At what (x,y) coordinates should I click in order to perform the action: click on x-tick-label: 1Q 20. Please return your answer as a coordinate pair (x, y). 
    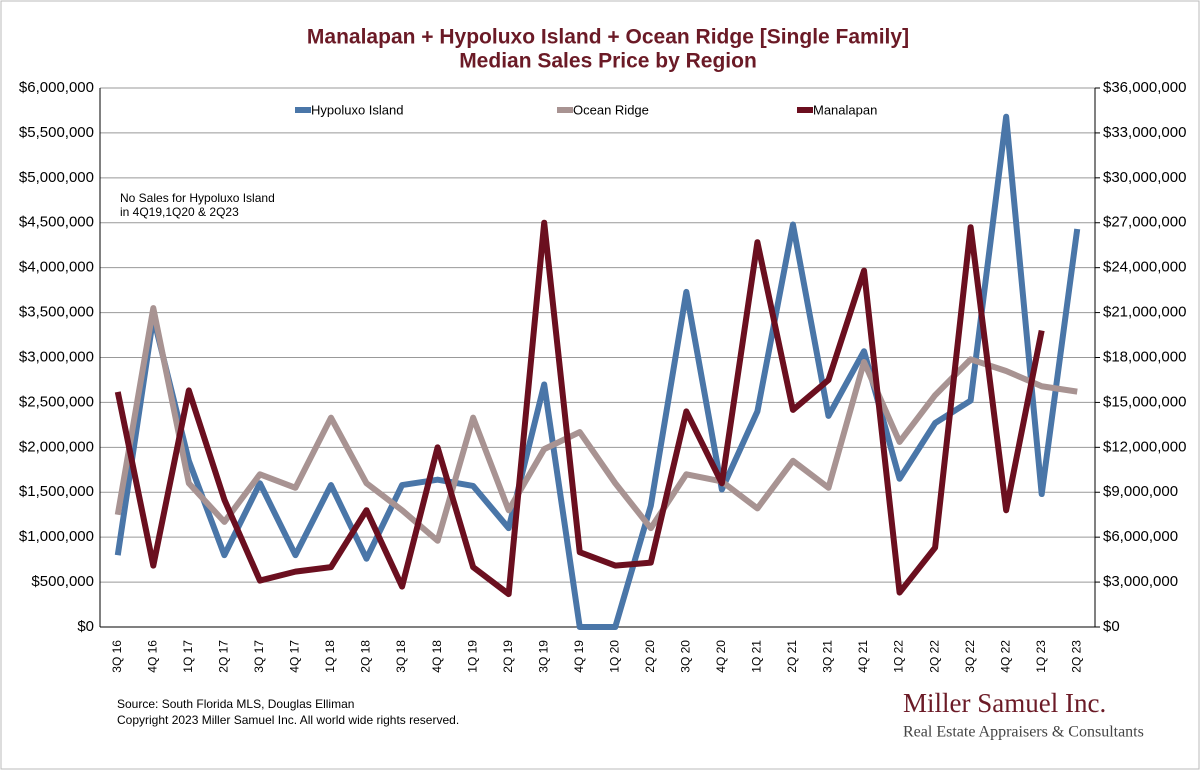
    Looking at the image, I should click on (614, 656).